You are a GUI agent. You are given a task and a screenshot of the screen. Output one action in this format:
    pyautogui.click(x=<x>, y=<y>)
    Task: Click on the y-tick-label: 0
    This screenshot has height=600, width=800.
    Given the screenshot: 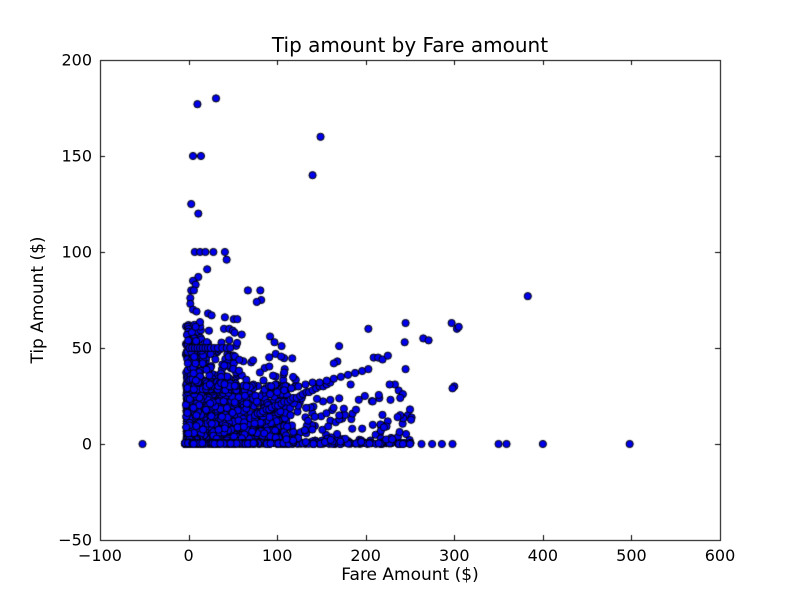 What is the action you would take?
    pyautogui.click(x=86, y=444)
    